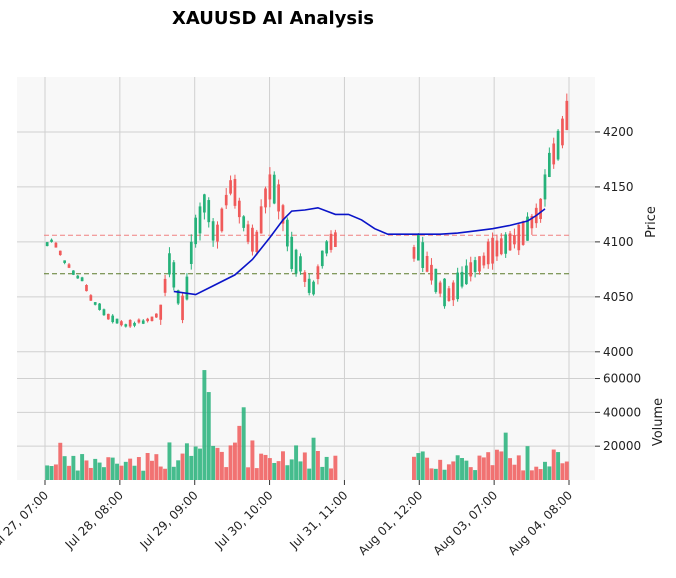  I want to click on price-tick-label: 4150, so click(618, 187).